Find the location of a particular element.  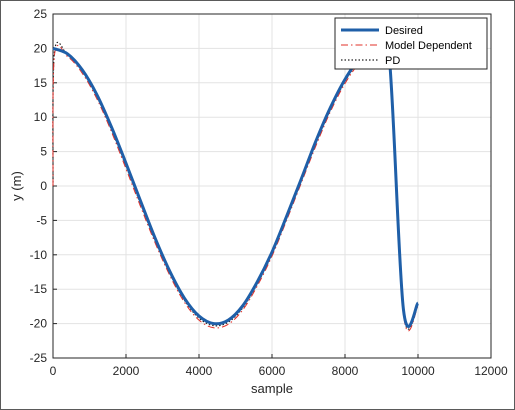

x-tick-label: 6000 is located at coordinates (272, 371).